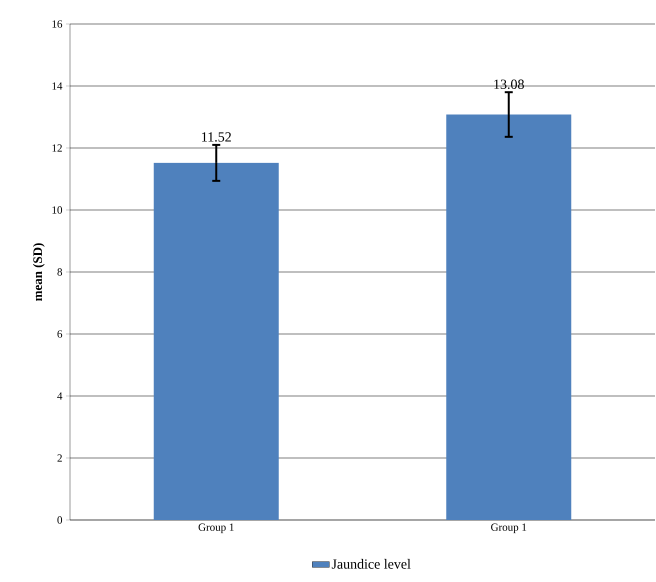 Image resolution: width=656 pixels, height=582 pixels. What do you see at coordinates (509, 85) in the screenshot?
I see `data-label: 13.08` at bounding box center [509, 85].